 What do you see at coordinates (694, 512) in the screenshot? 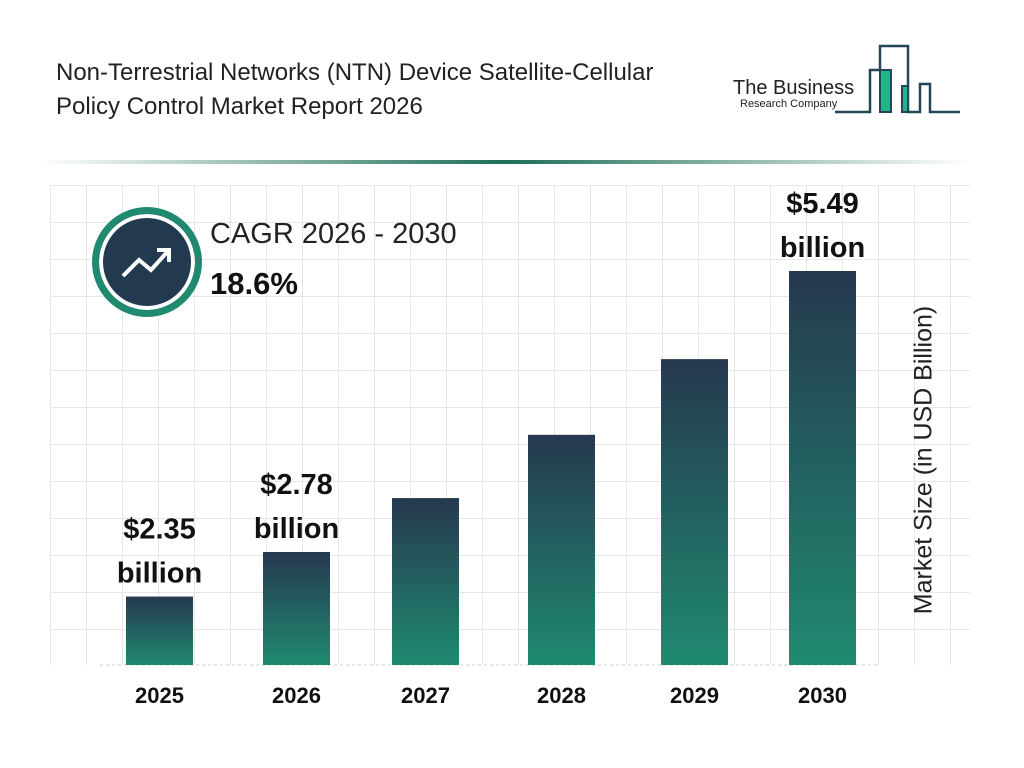
I see `bar-2029` at bounding box center [694, 512].